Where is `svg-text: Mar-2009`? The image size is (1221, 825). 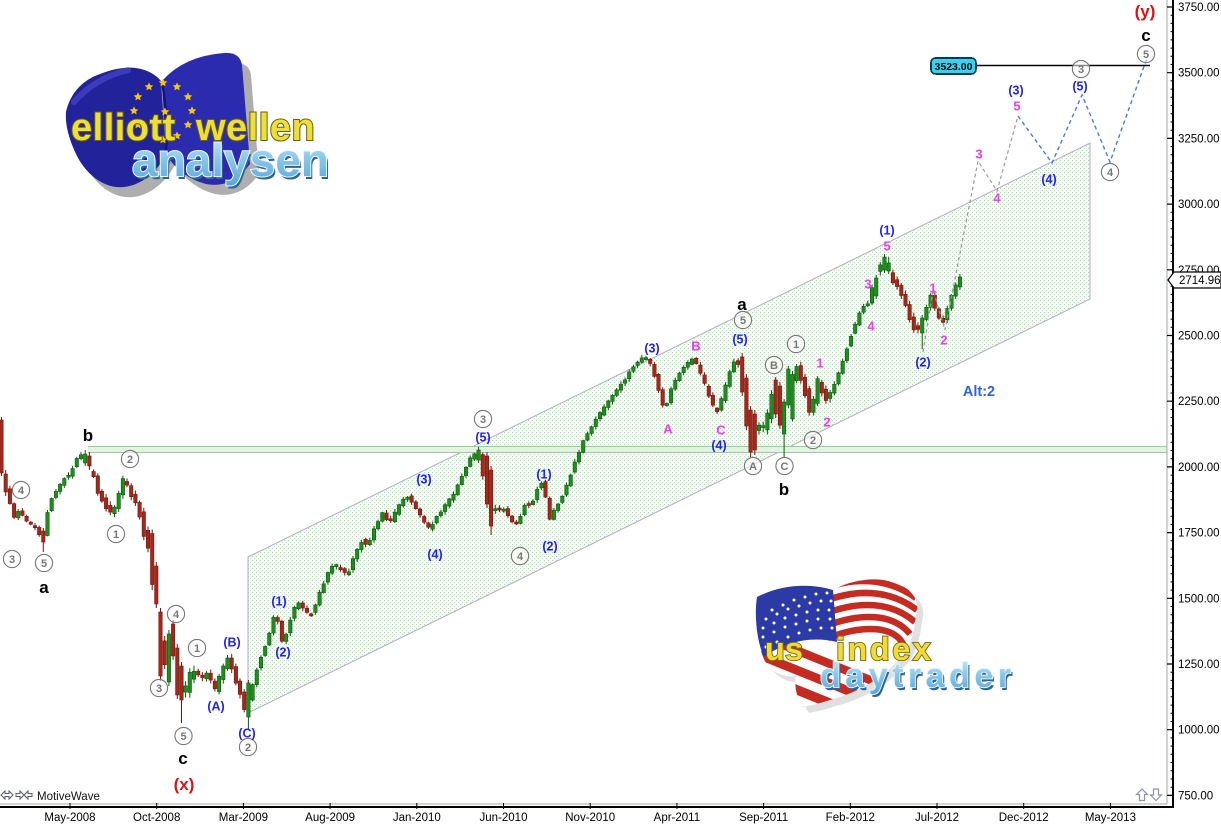
svg-text: Mar-2009 is located at coordinates (243, 818).